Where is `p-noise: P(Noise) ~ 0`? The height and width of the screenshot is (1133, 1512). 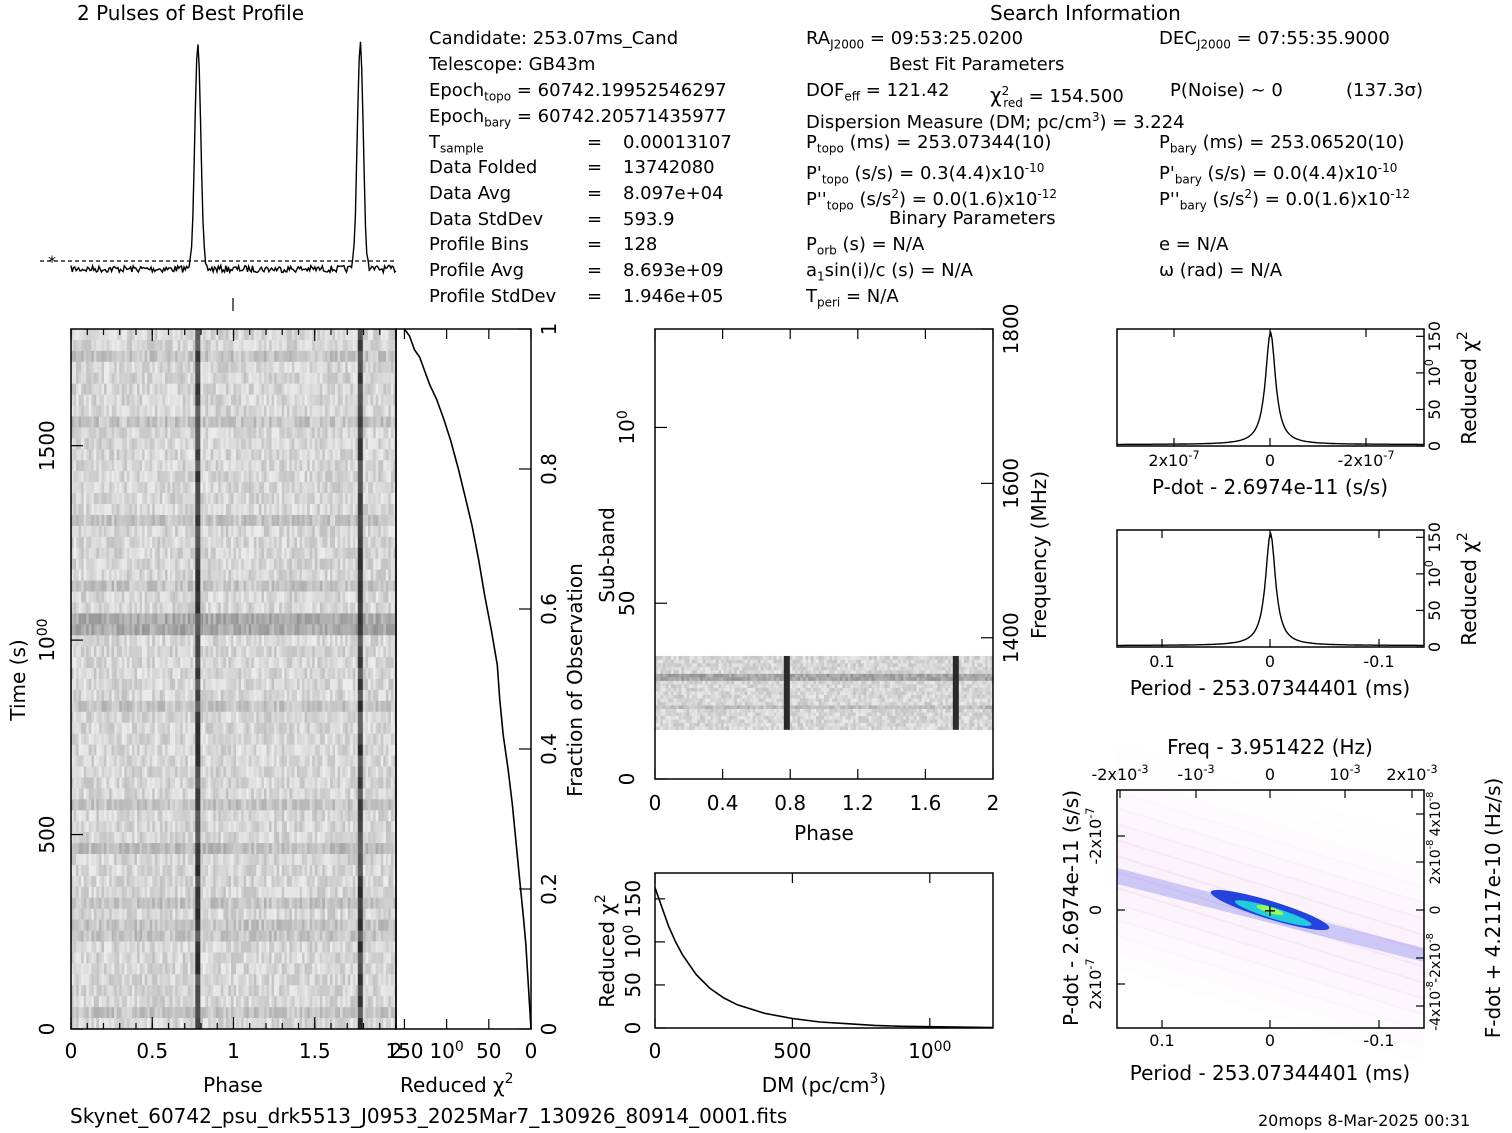
p-noise: P(Noise) ~ 0 is located at coordinates (1226, 90).